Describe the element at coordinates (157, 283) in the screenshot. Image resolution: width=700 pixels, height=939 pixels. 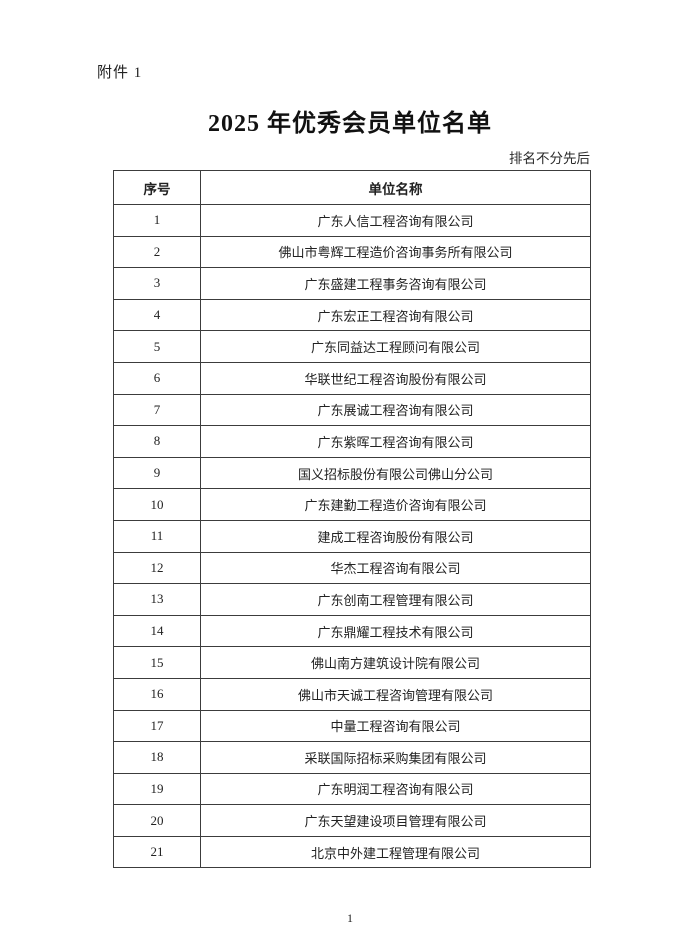
I see `row-number-cell: 3` at that location.